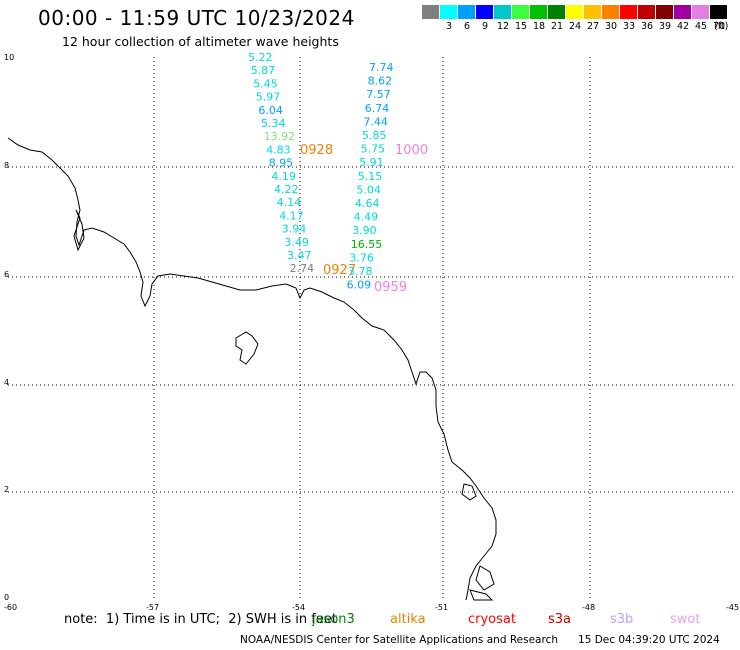  What do you see at coordinates (557, 26) in the screenshot?
I see `scale-swatch-label: 21` at bounding box center [557, 26].